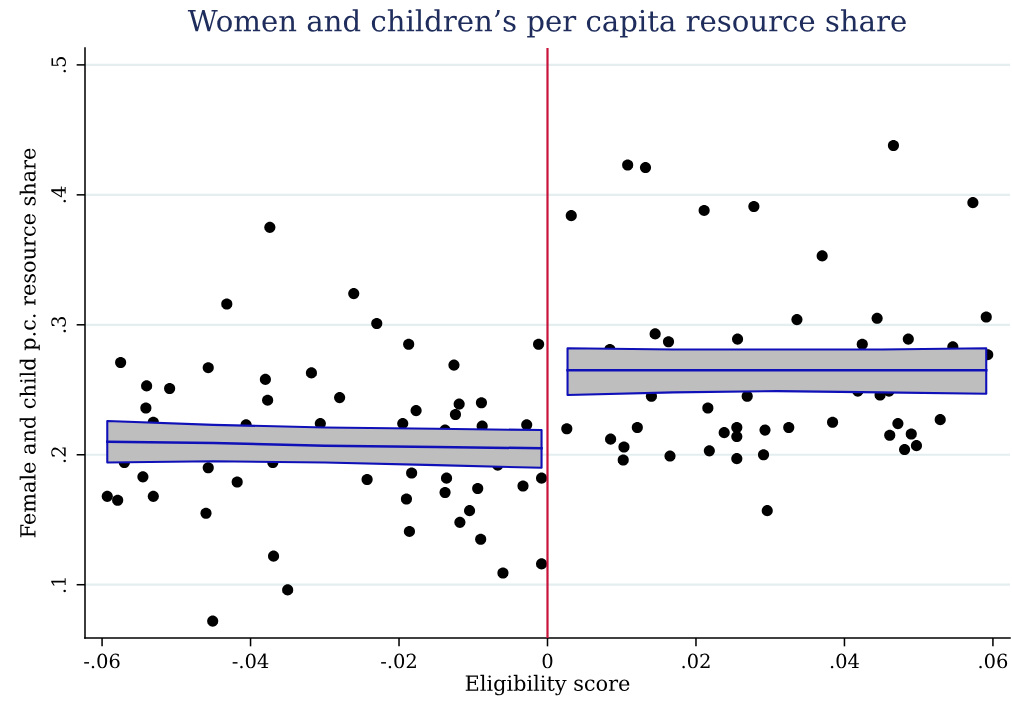 This screenshot has width=1012, height=711. Describe the element at coordinates (250, 661) in the screenshot. I see `x-tick-label: -.04` at that location.